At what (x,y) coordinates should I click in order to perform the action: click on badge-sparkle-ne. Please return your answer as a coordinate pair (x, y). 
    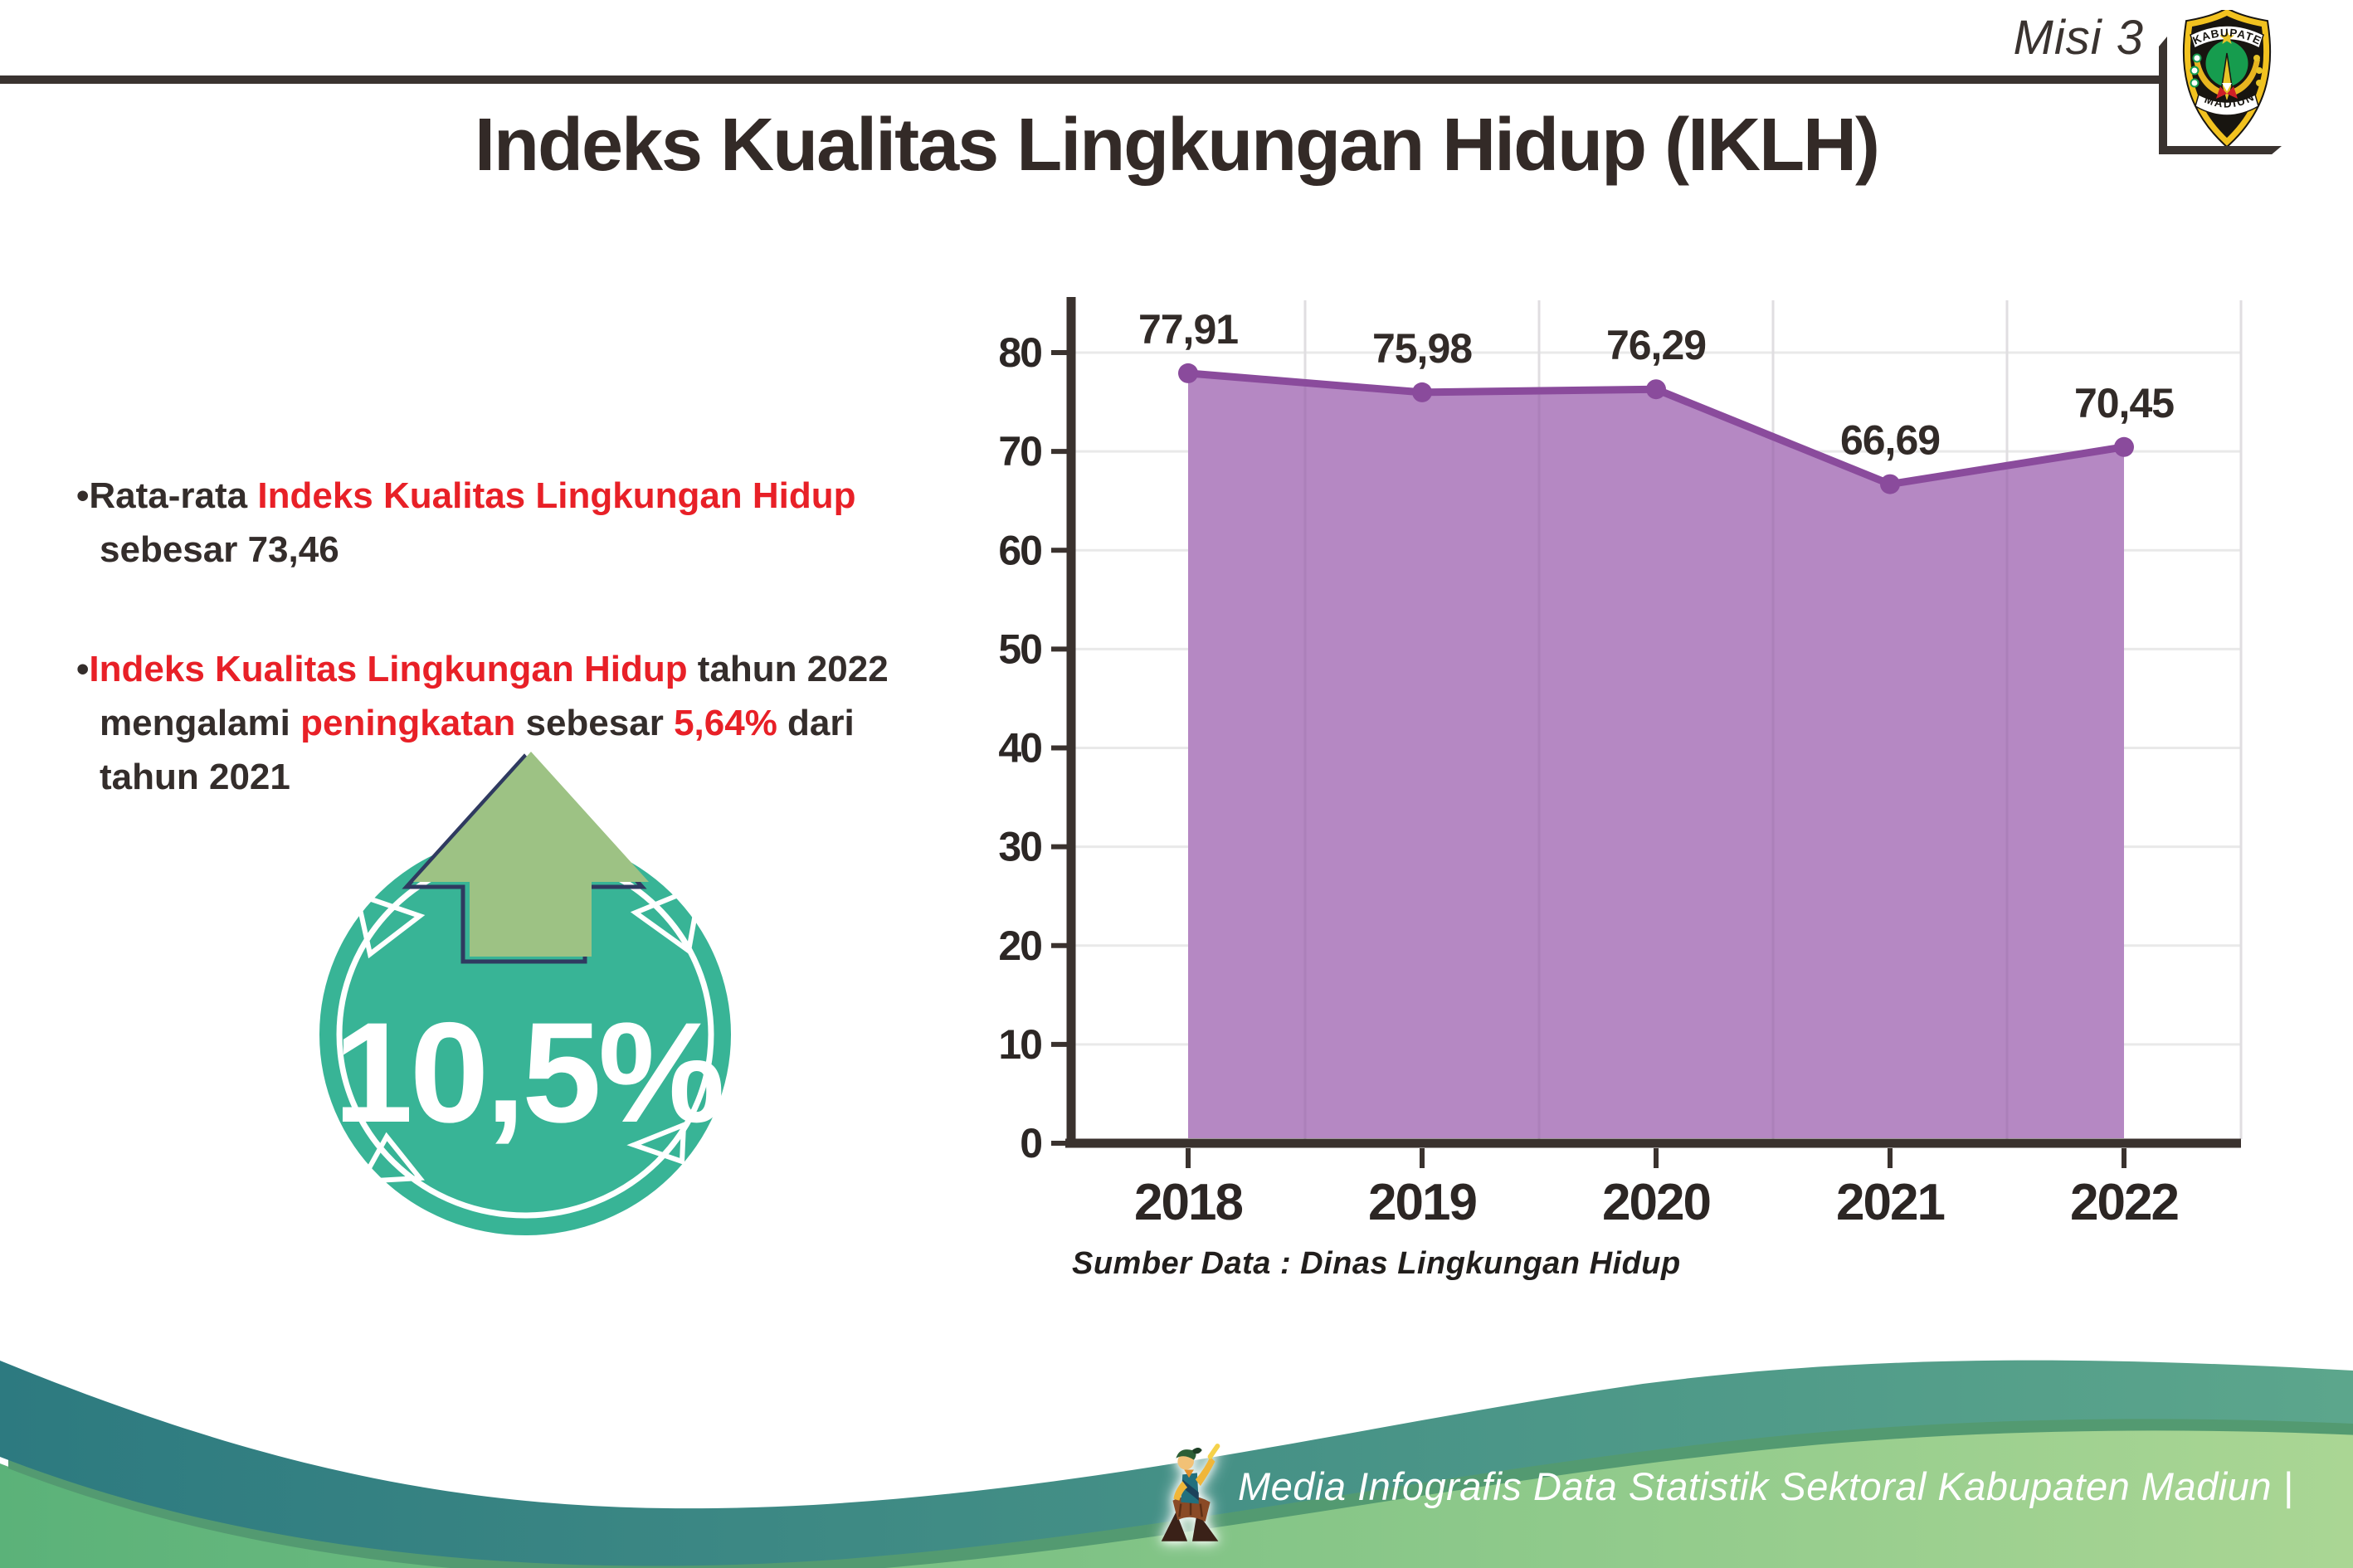
    Looking at the image, I should click on (667, 919).